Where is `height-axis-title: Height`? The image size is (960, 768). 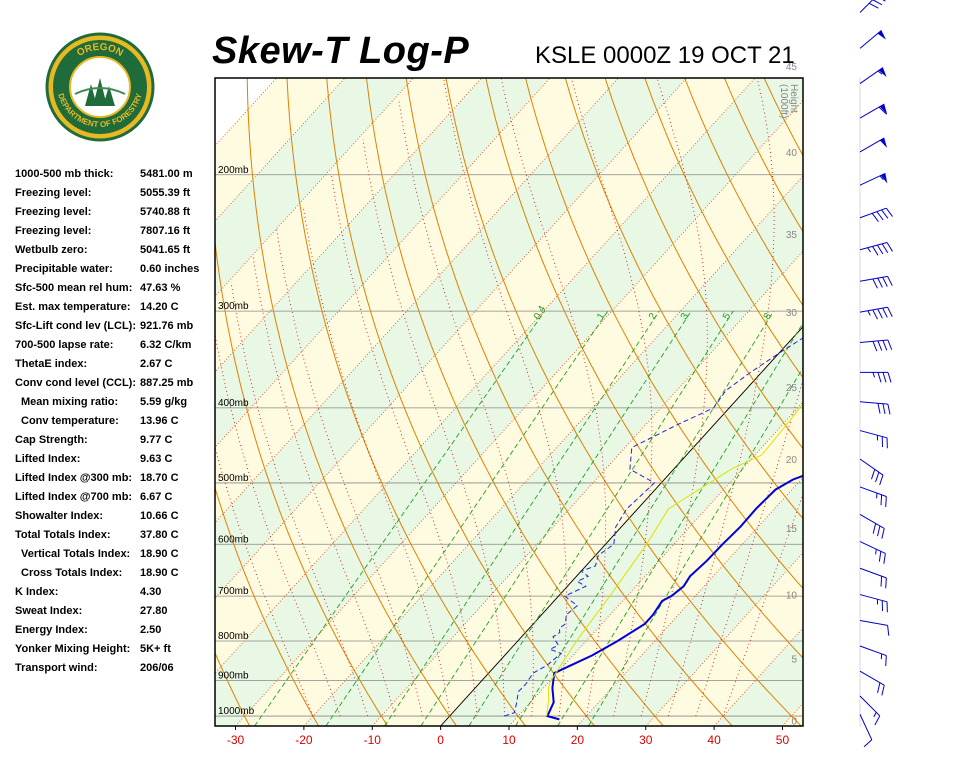
height-axis-title: Height is located at coordinates (793, 98).